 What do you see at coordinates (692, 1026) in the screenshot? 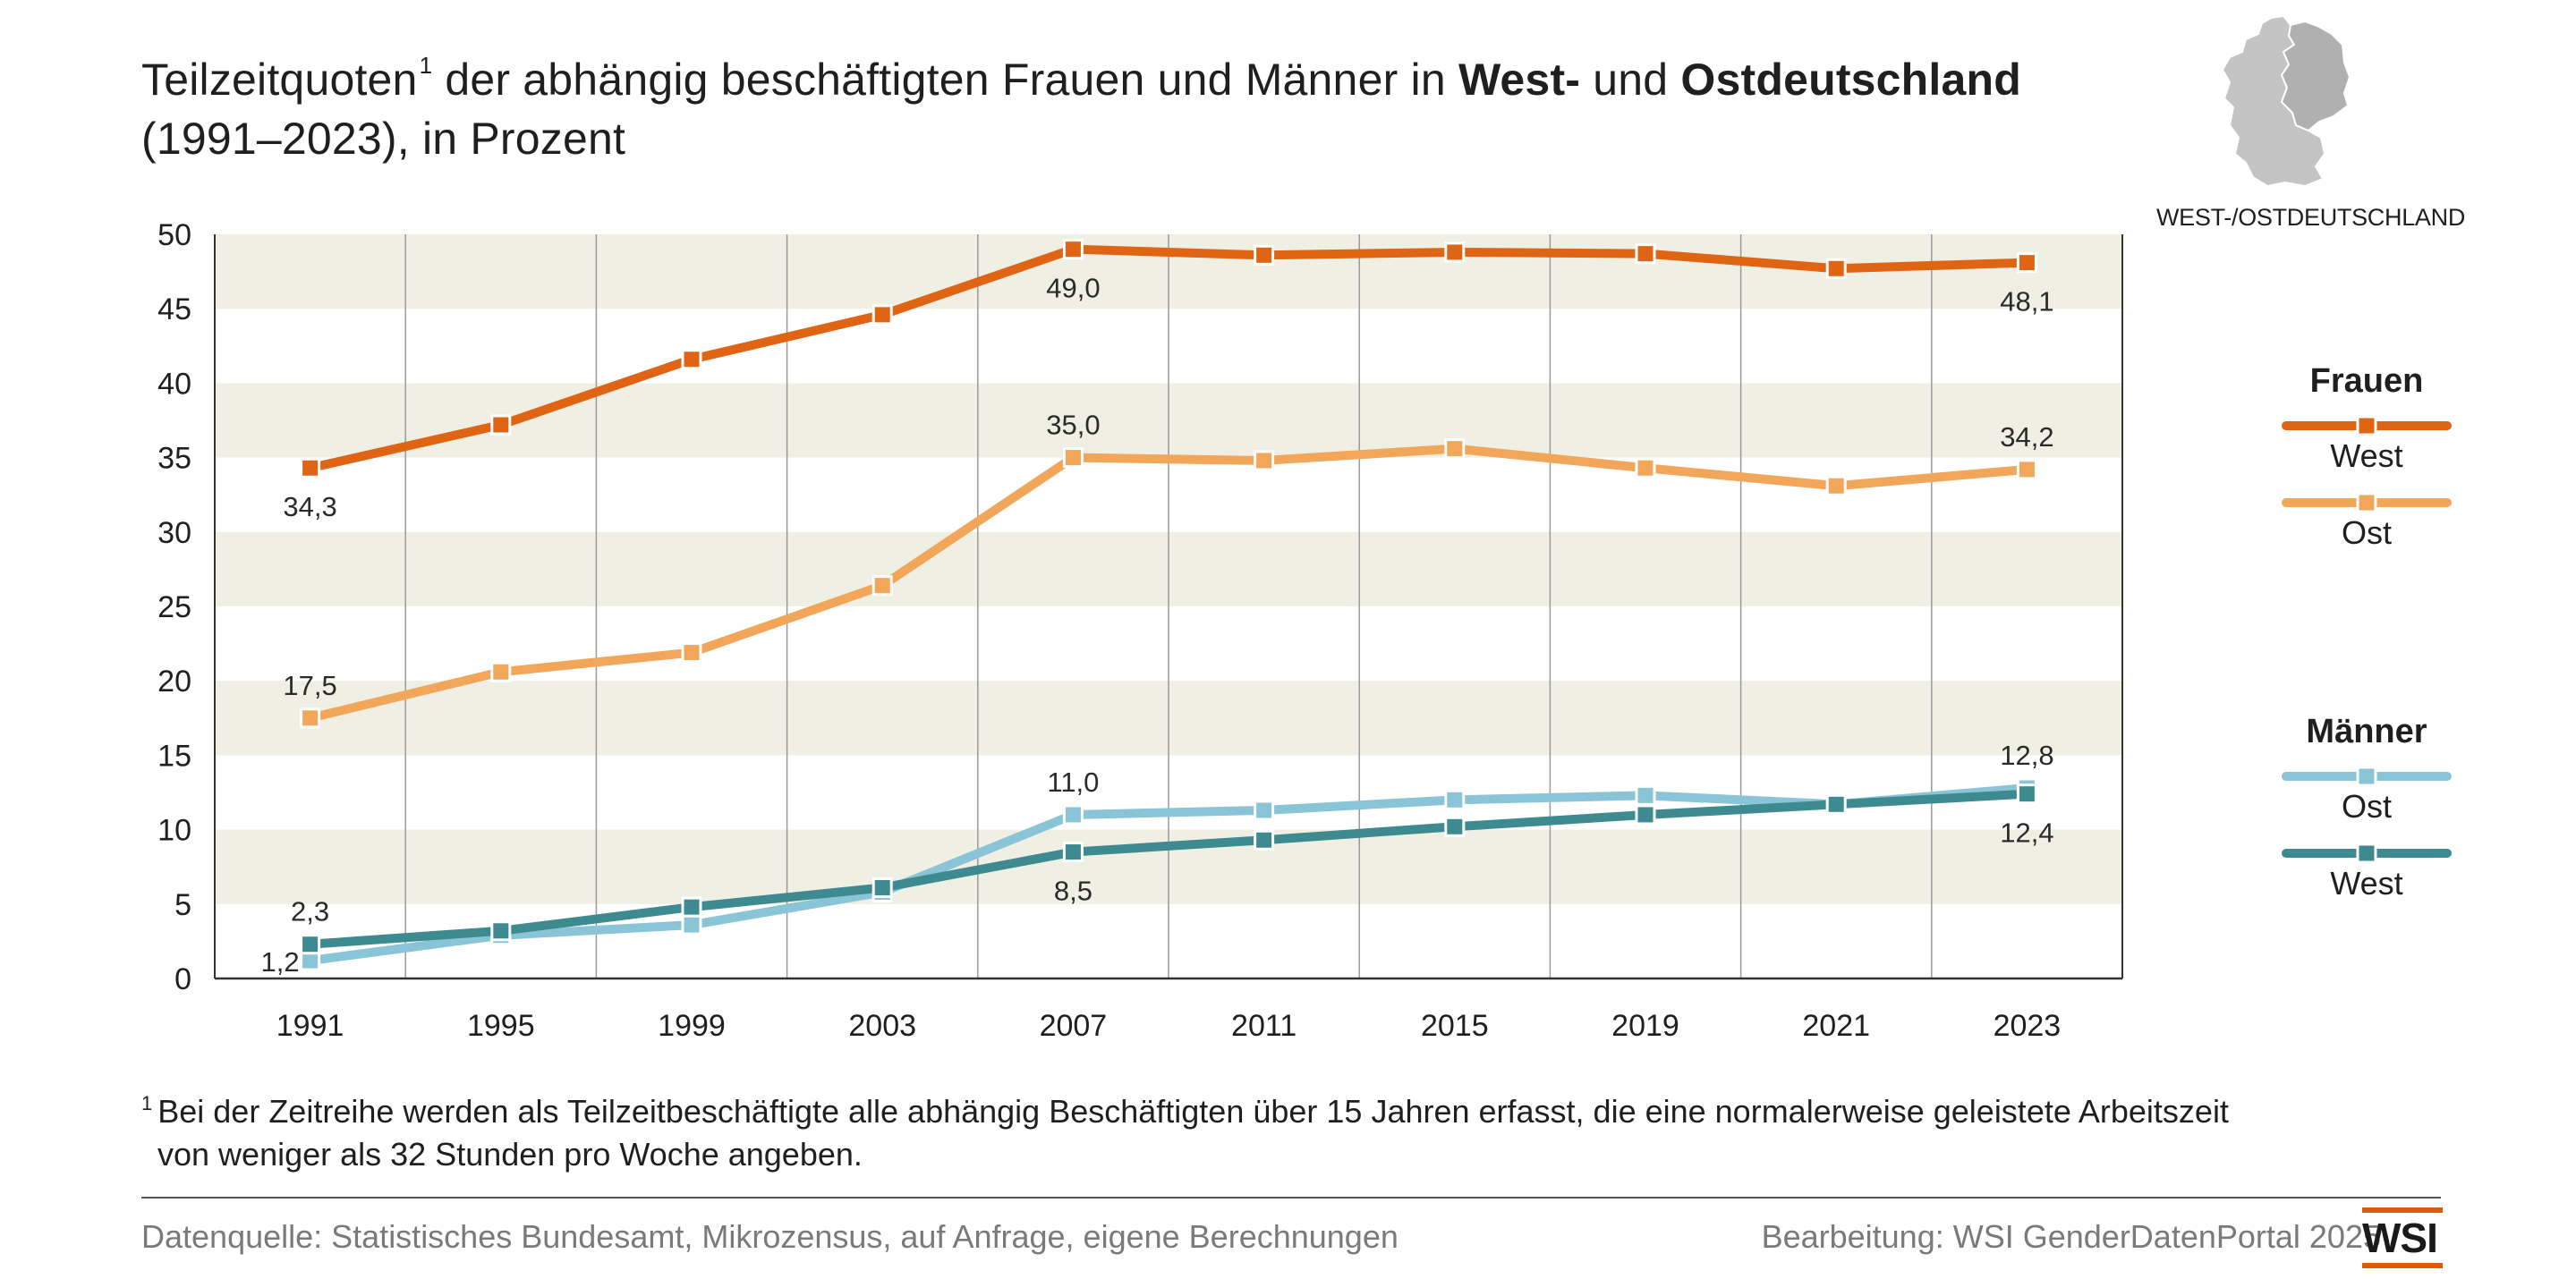
I see `x-tick-label: 1999` at bounding box center [692, 1026].